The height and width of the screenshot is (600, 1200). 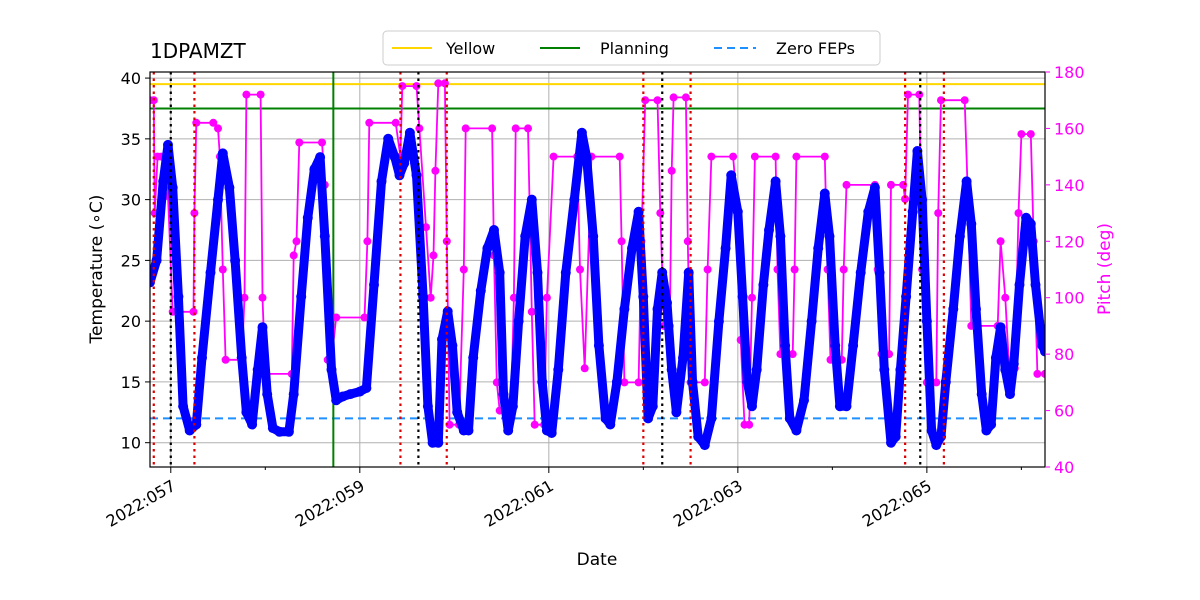 I want to click on left-tick-label-2: 20, so click(x=131, y=321).